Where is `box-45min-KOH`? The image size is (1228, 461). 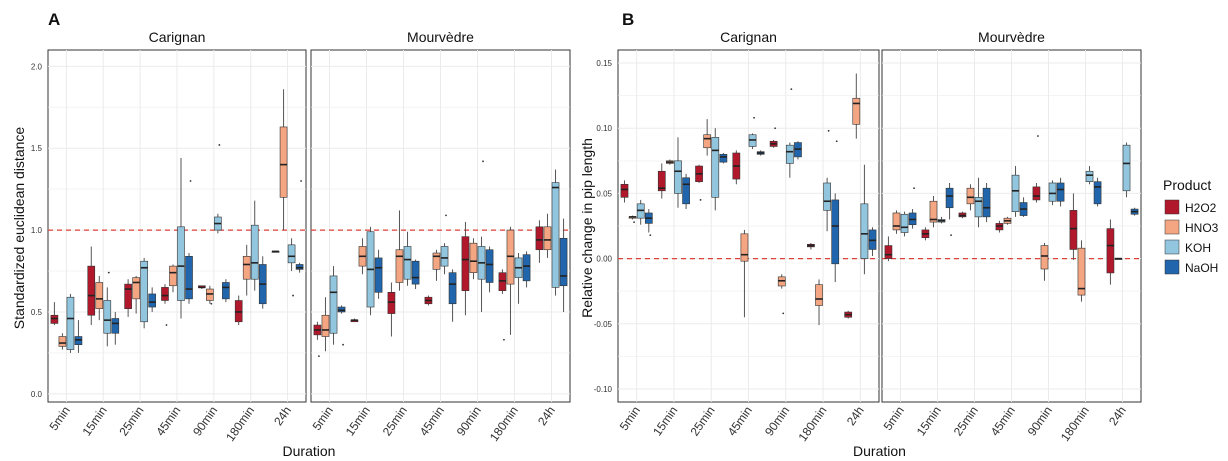
box-45min-KOH is located at coordinates (1015, 191).